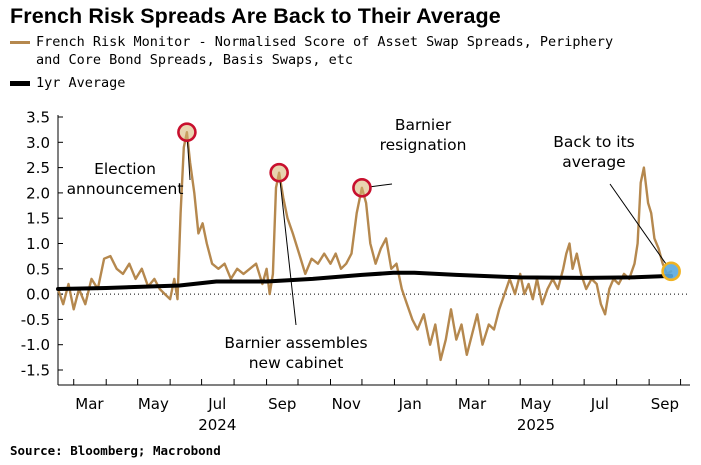 The height and width of the screenshot is (465, 701). What do you see at coordinates (35, 371) in the screenshot?
I see `y-tick-label: -1.5` at bounding box center [35, 371].